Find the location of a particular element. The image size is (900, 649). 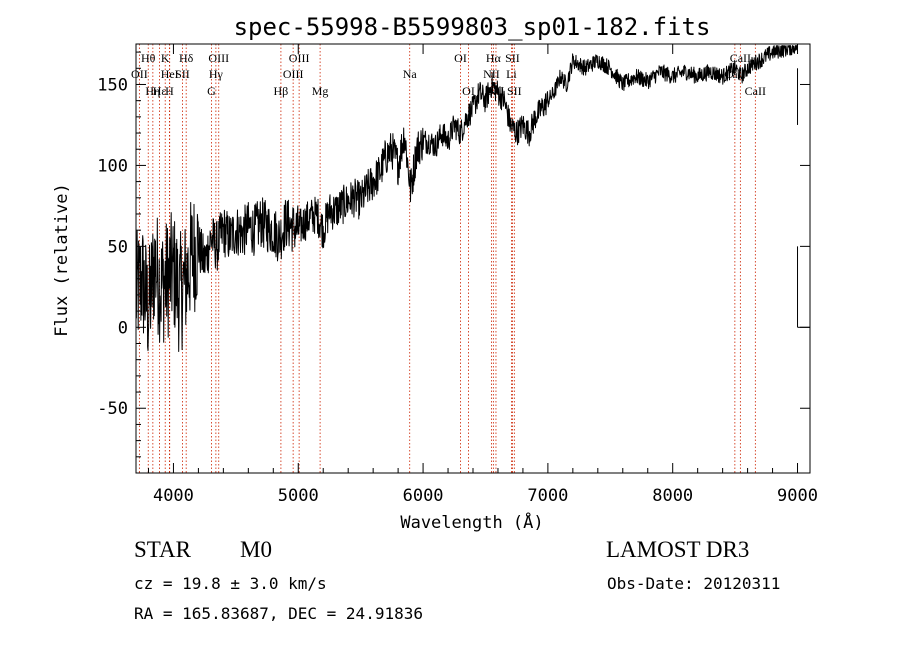

x-tick-label: 5000 is located at coordinates (298, 496).